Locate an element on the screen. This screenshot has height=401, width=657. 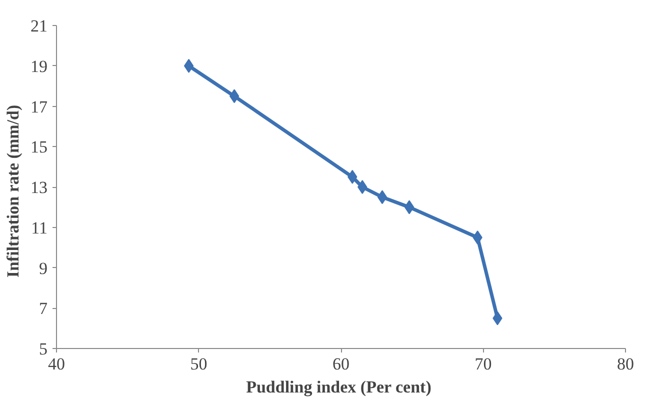
y-tick-label: 7 is located at coordinates (43, 308).